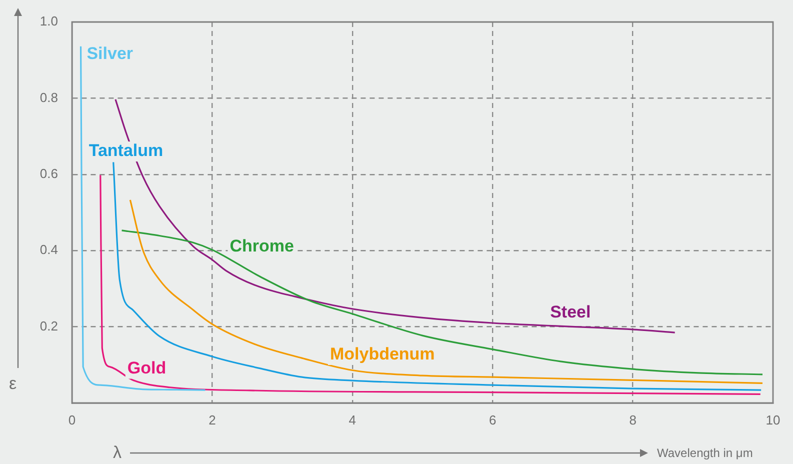 The height and width of the screenshot is (464, 793). Describe the element at coordinates (146, 368) in the screenshot. I see `series-label: Gold` at that location.